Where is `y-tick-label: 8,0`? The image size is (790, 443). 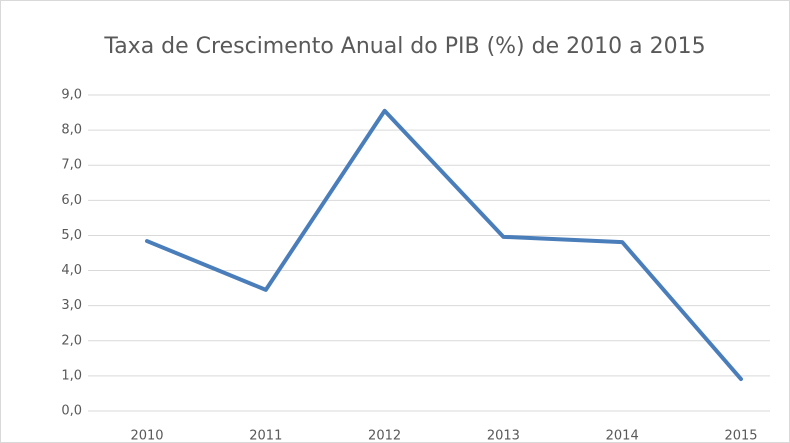 y-tick-label: 8,0 is located at coordinates (71, 130).